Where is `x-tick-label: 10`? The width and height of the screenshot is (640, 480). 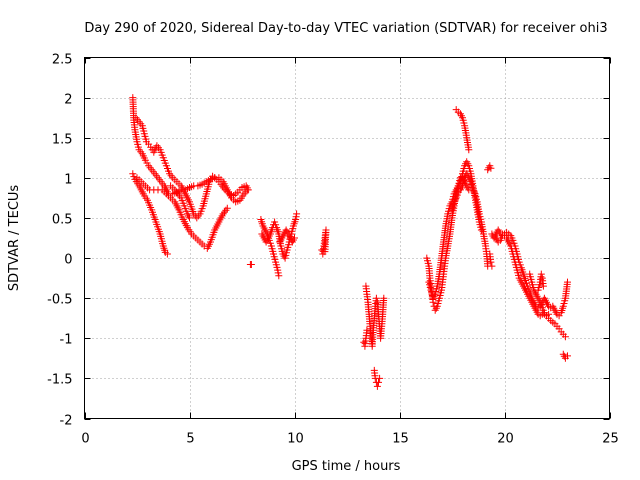
x-tick-label: 10 is located at coordinates (295, 439).